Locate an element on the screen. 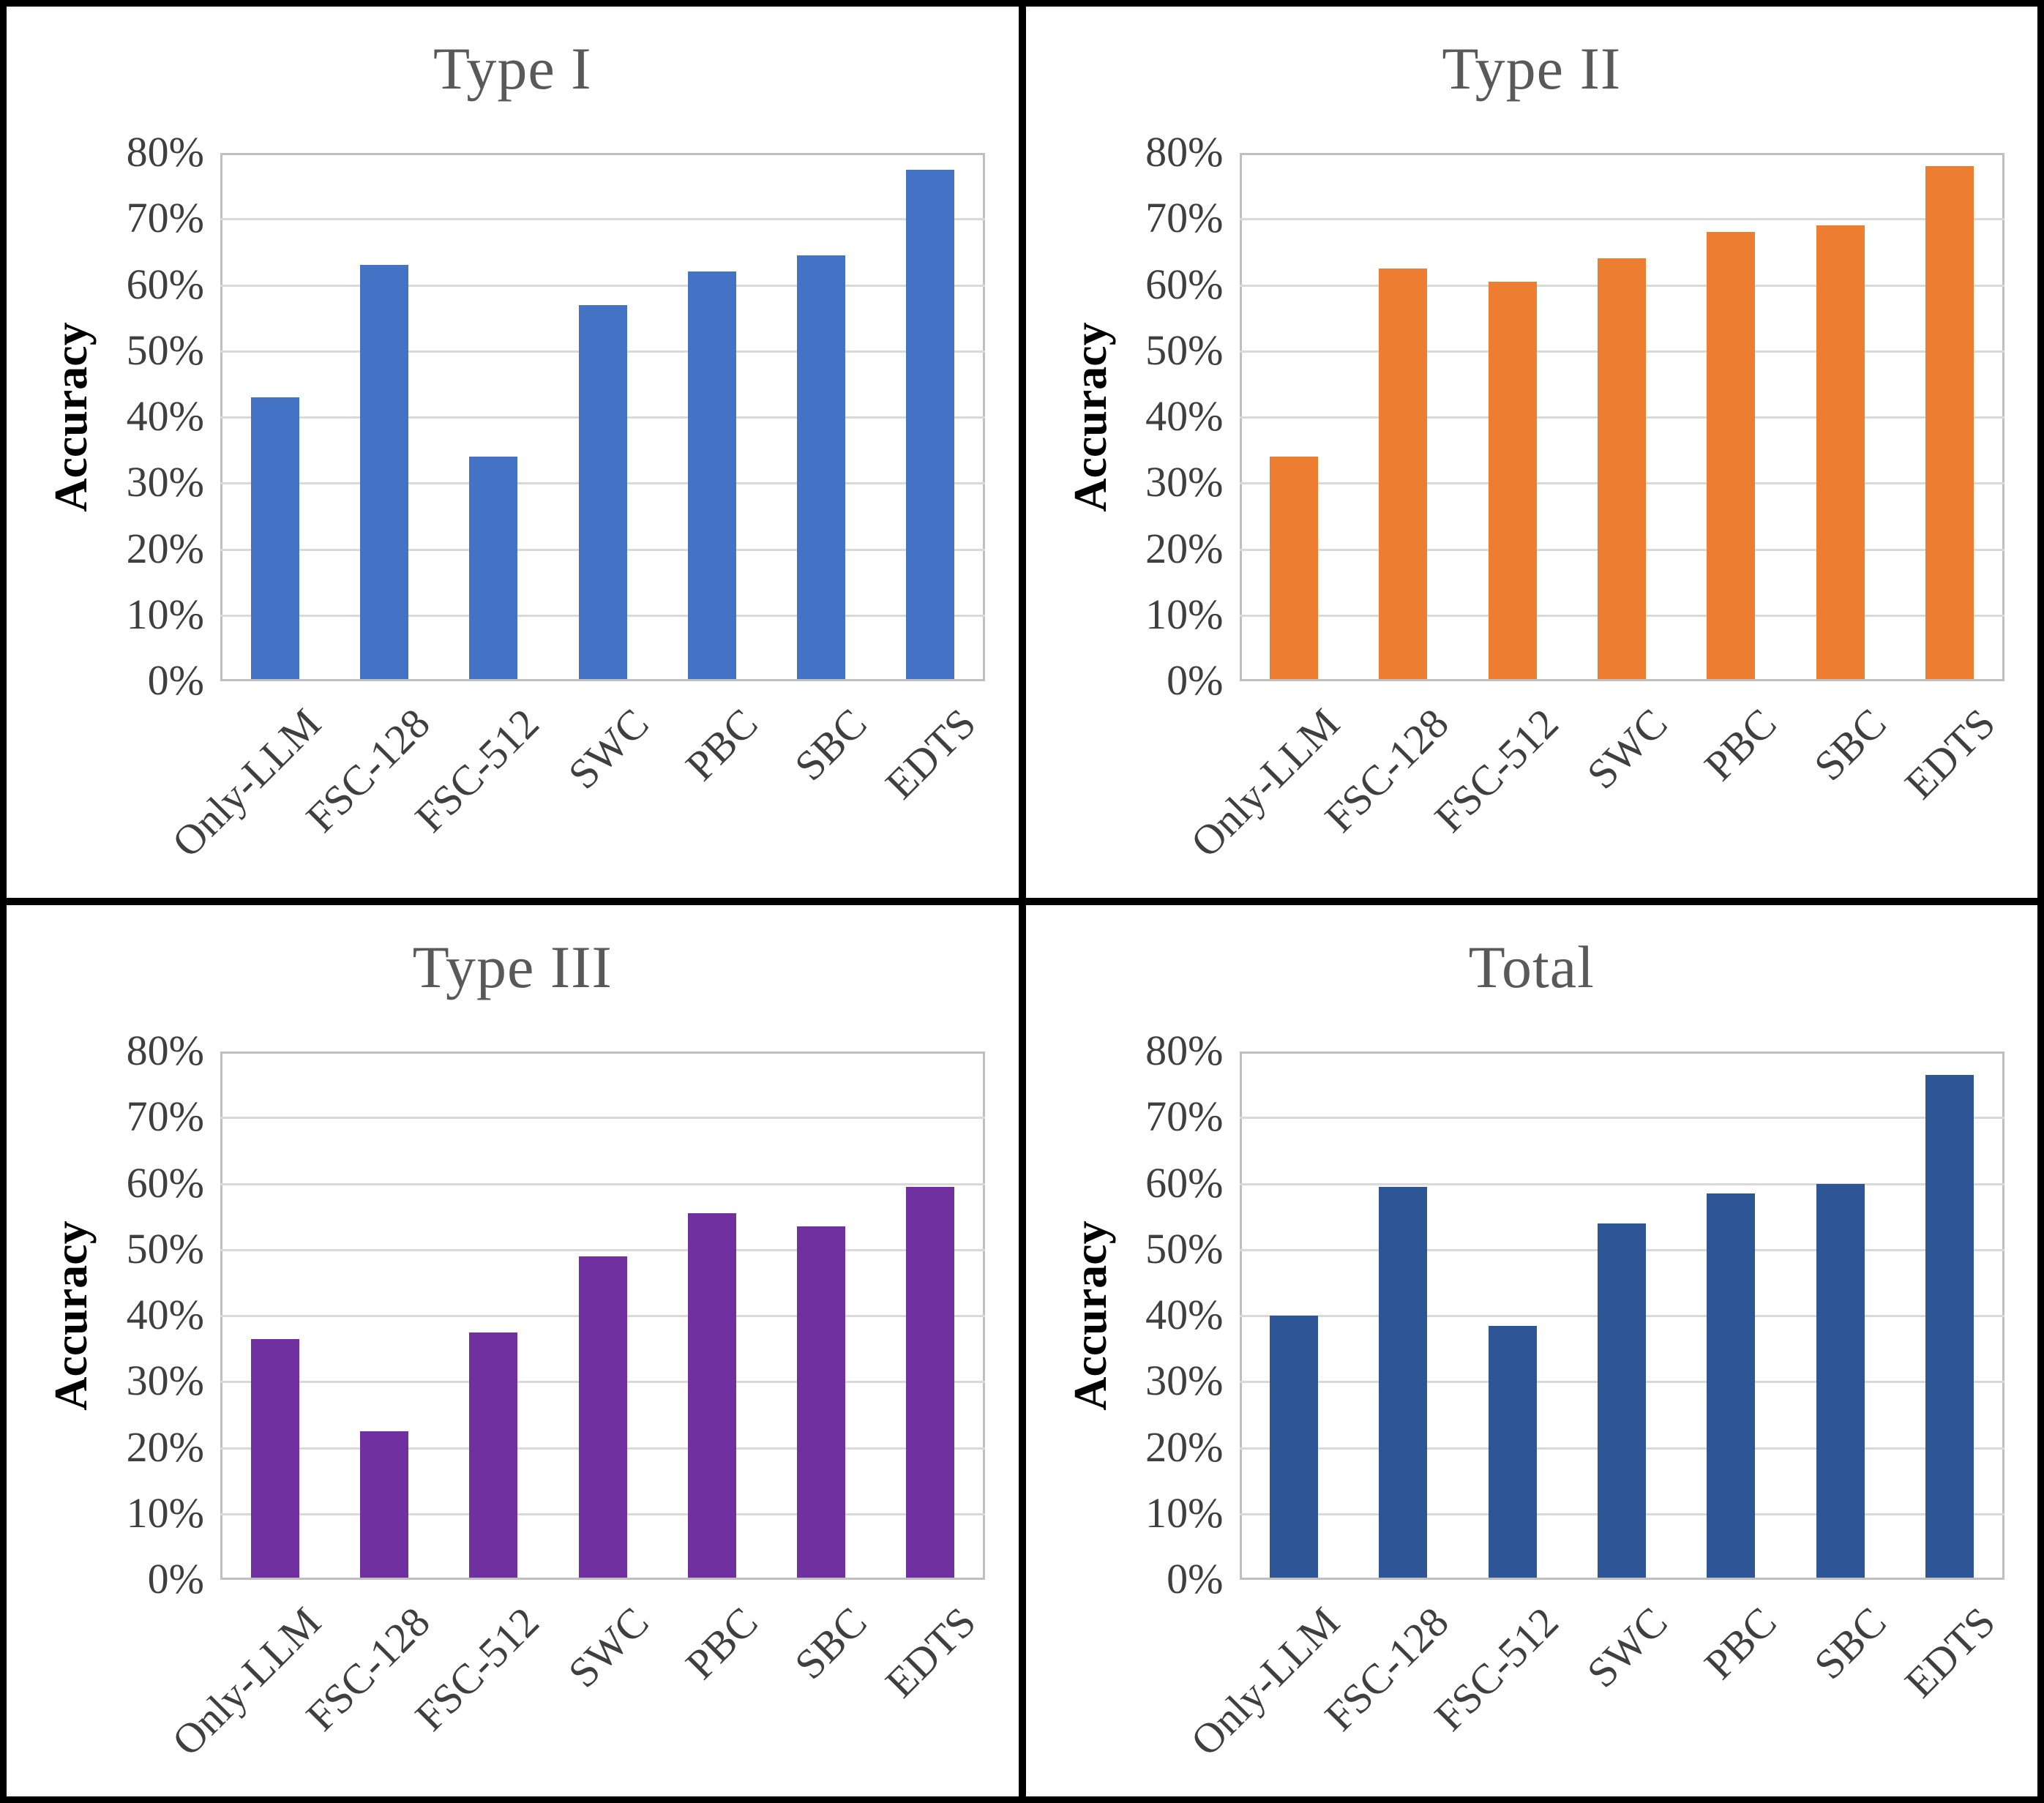 Image resolution: width=2044 pixels, height=1803 pixels. chart-title-type-ii: Type II is located at coordinates (1532, 68).